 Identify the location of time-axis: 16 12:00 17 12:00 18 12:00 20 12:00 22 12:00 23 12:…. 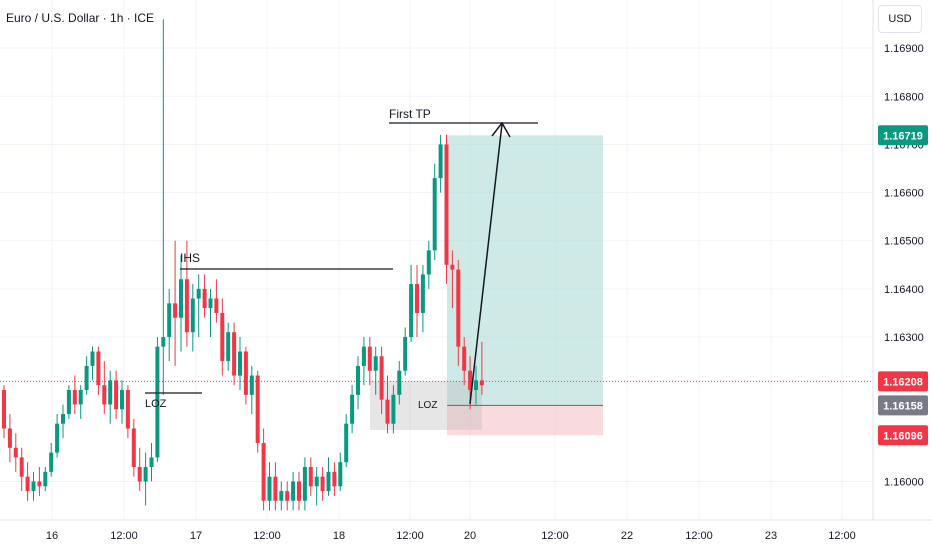
(466, 530).